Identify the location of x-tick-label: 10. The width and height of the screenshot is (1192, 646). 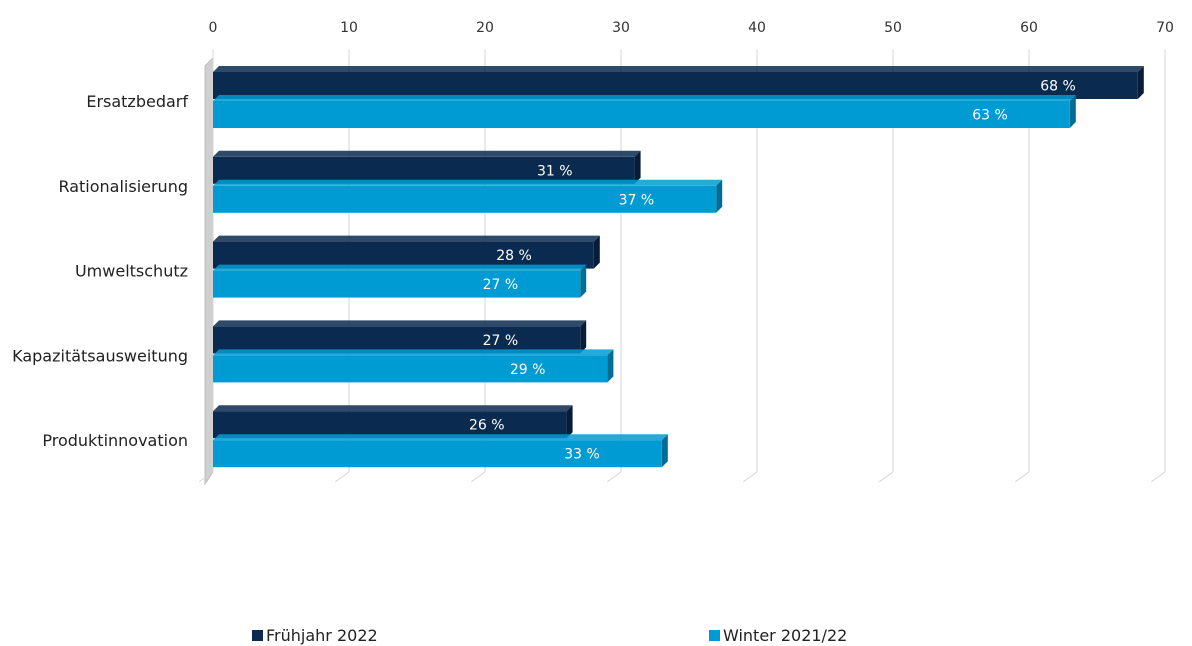
(349, 28).